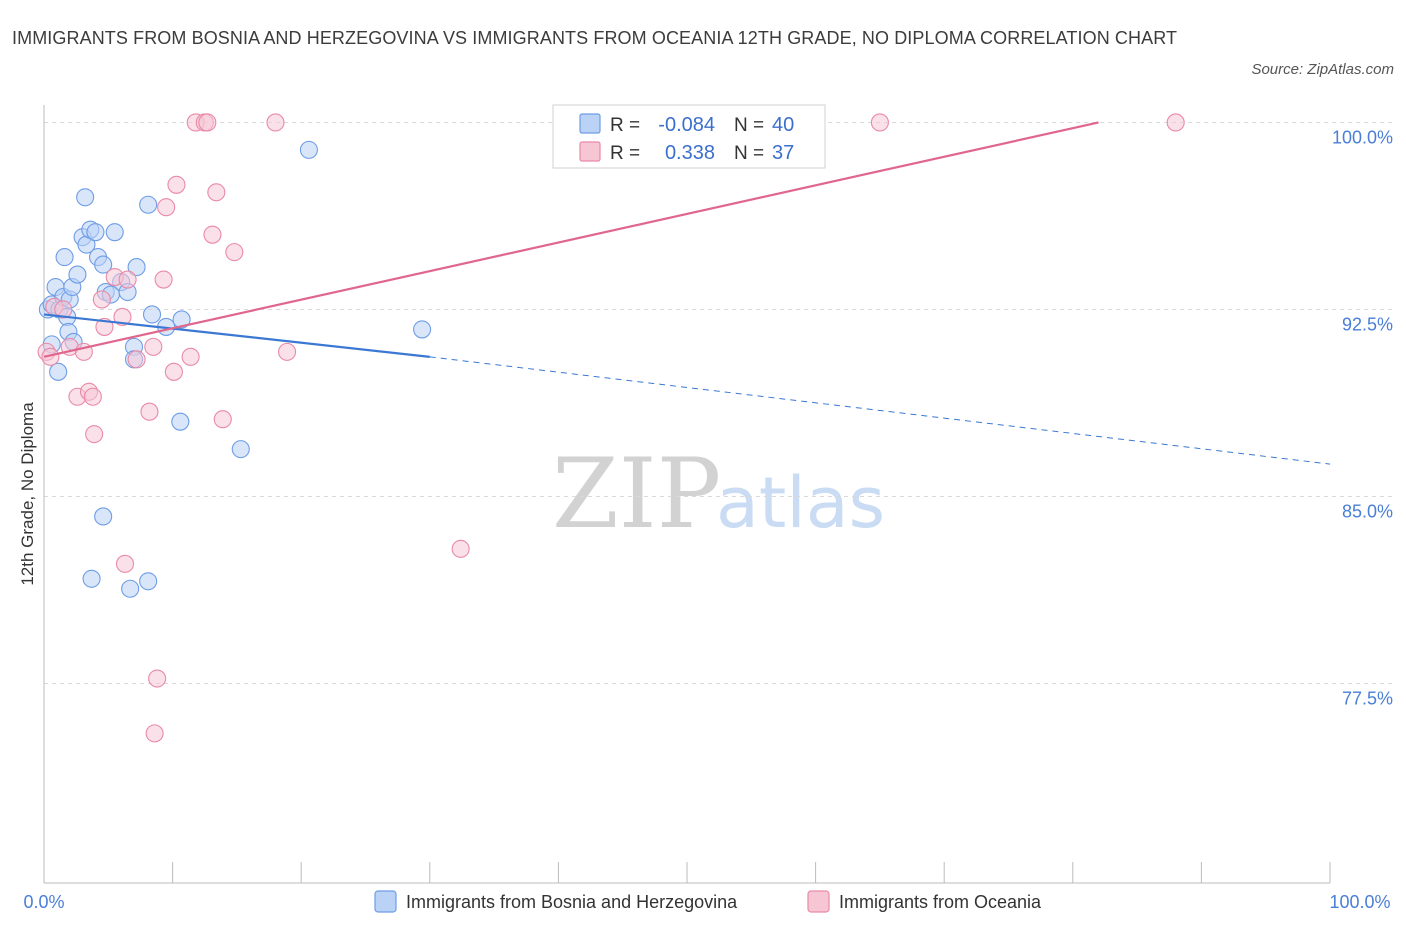 This screenshot has width=1406, height=930. I want to click on legend-blue-r-label: R =, so click(625, 125).